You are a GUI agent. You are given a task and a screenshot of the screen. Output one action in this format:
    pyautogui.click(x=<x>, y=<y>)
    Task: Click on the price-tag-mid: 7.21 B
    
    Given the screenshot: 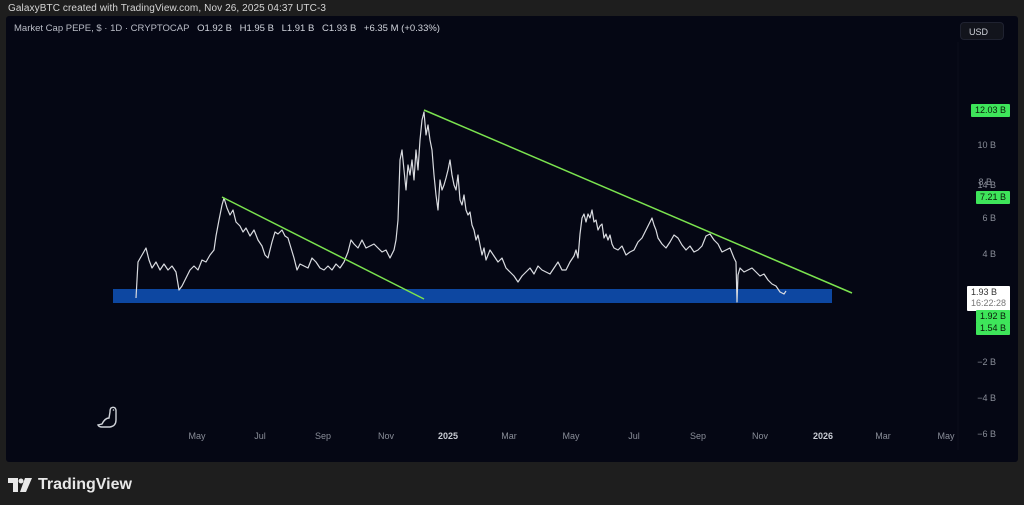 What is the action you would take?
    pyautogui.click(x=992, y=197)
    